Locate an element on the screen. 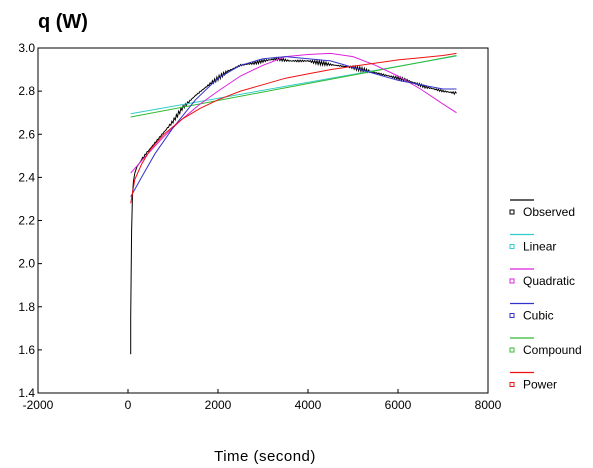  x-axis-label: Time (second) is located at coordinates (265, 456).